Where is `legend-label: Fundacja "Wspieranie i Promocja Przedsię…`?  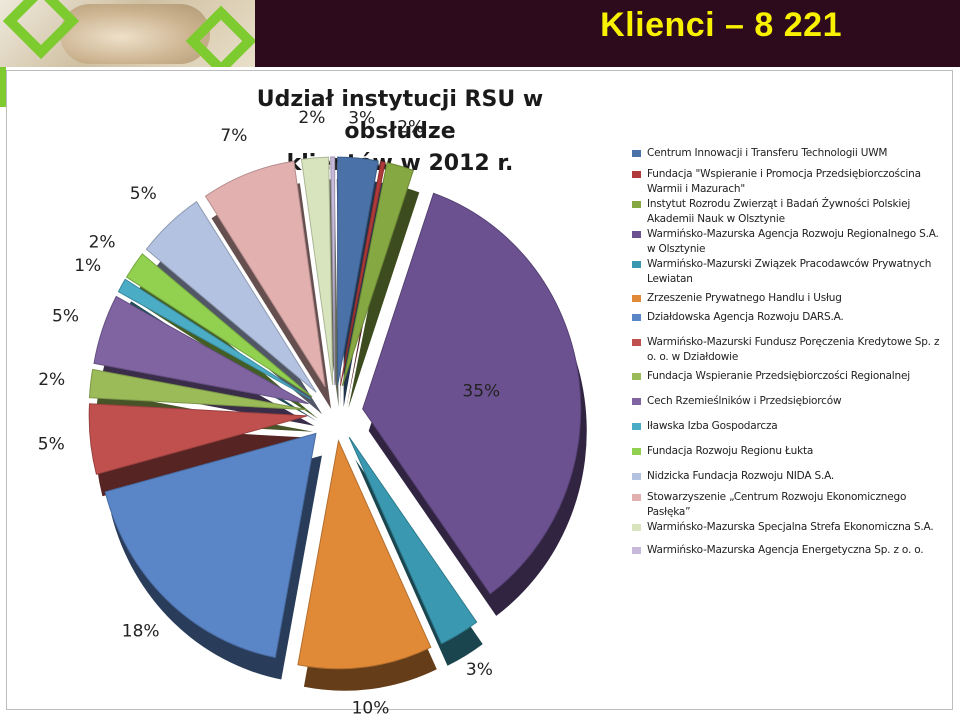 legend-label: Fundacja "Wspieranie i Promocja Przedsię… is located at coordinates (784, 181).